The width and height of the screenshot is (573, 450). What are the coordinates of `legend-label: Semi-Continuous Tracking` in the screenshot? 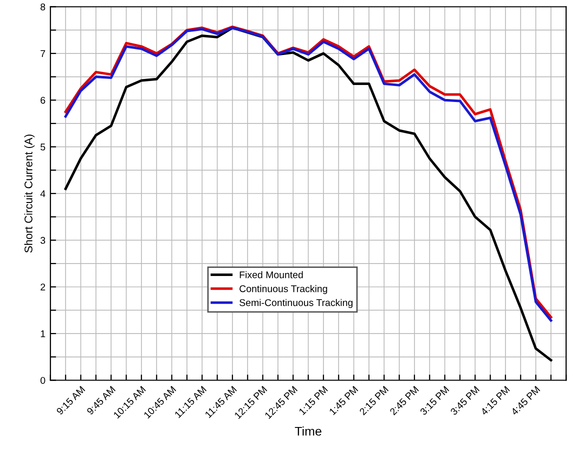 It's located at (296, 303).